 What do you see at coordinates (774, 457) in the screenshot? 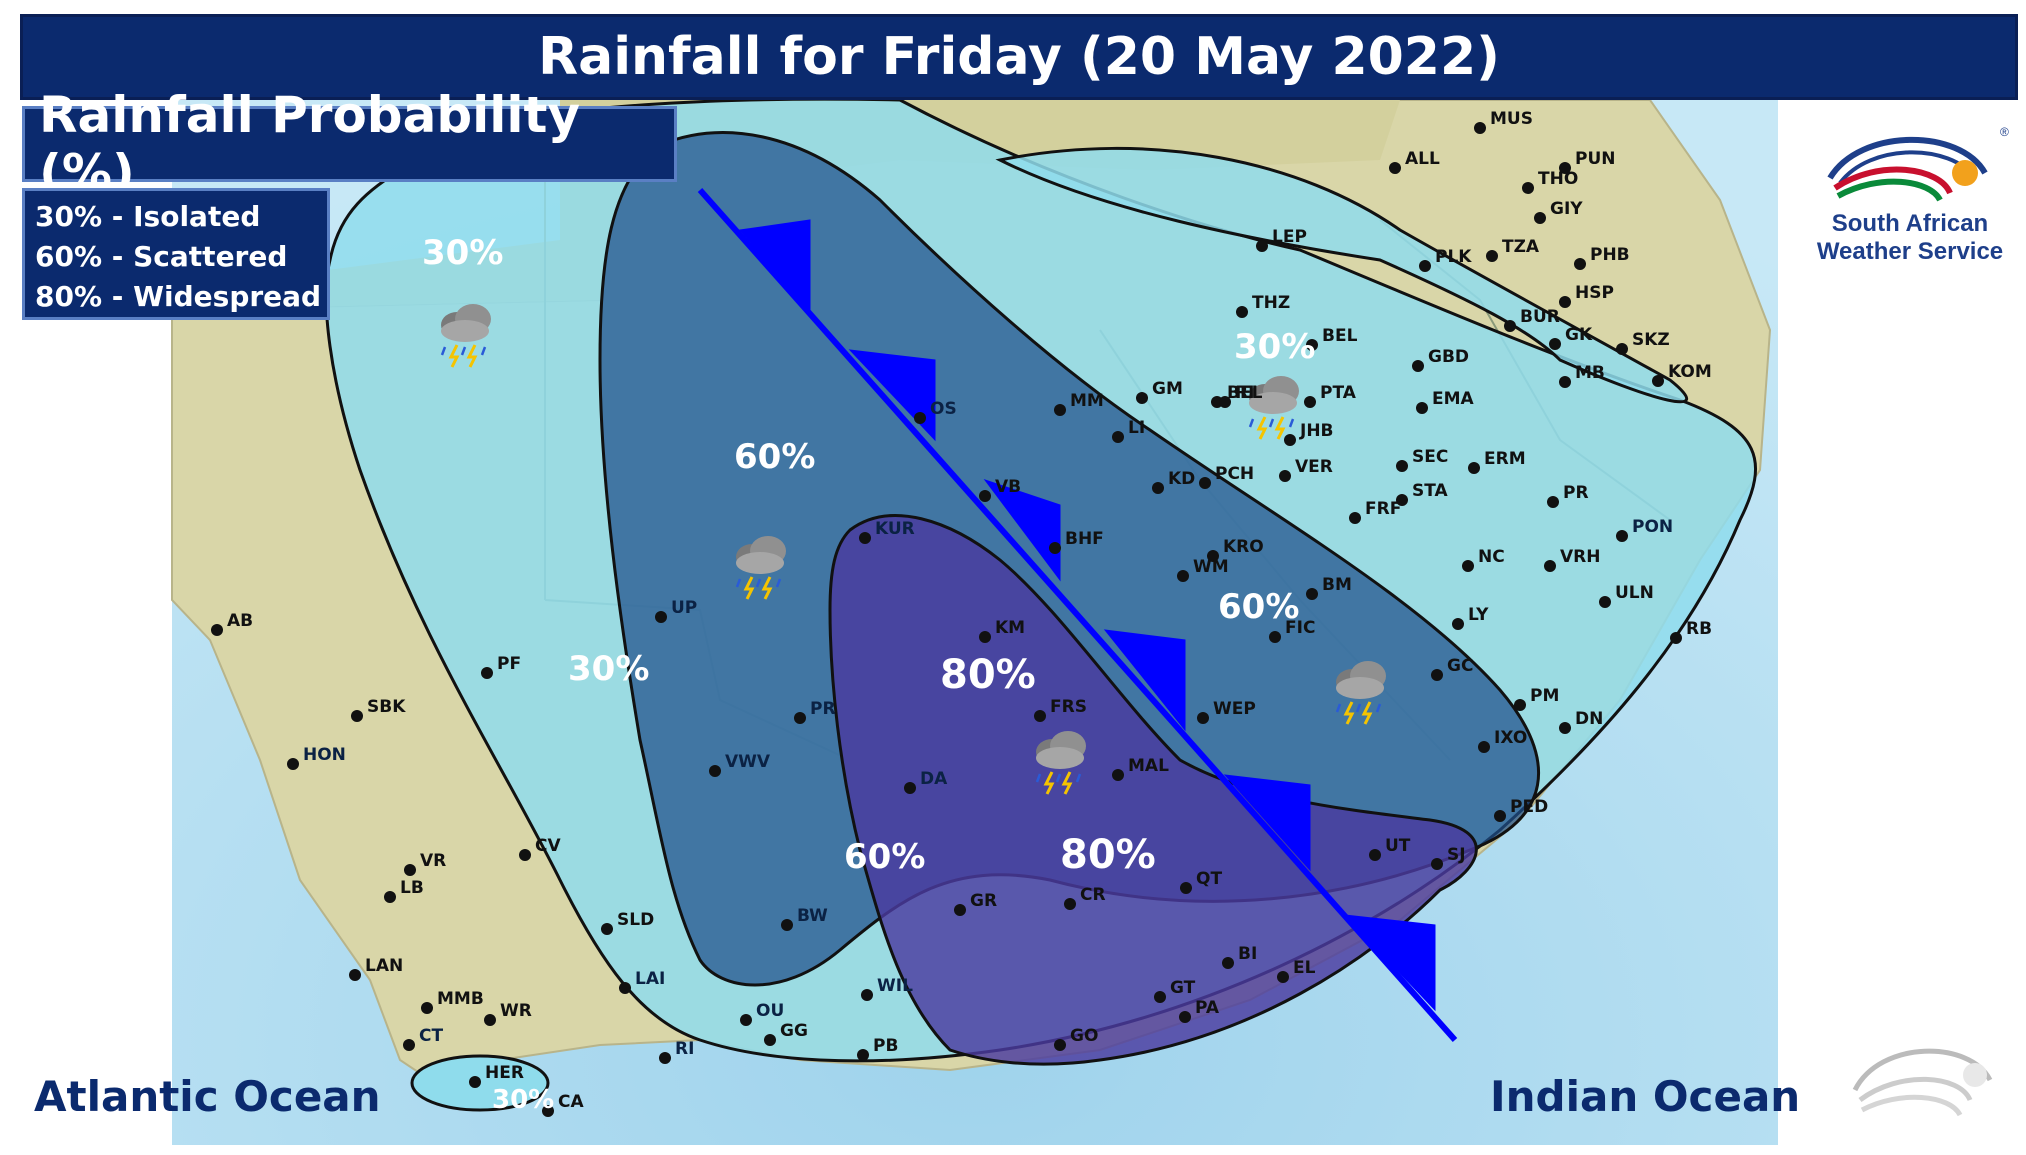
I see `zone-label-center-60: 60%` at bounding box center [774, 457].